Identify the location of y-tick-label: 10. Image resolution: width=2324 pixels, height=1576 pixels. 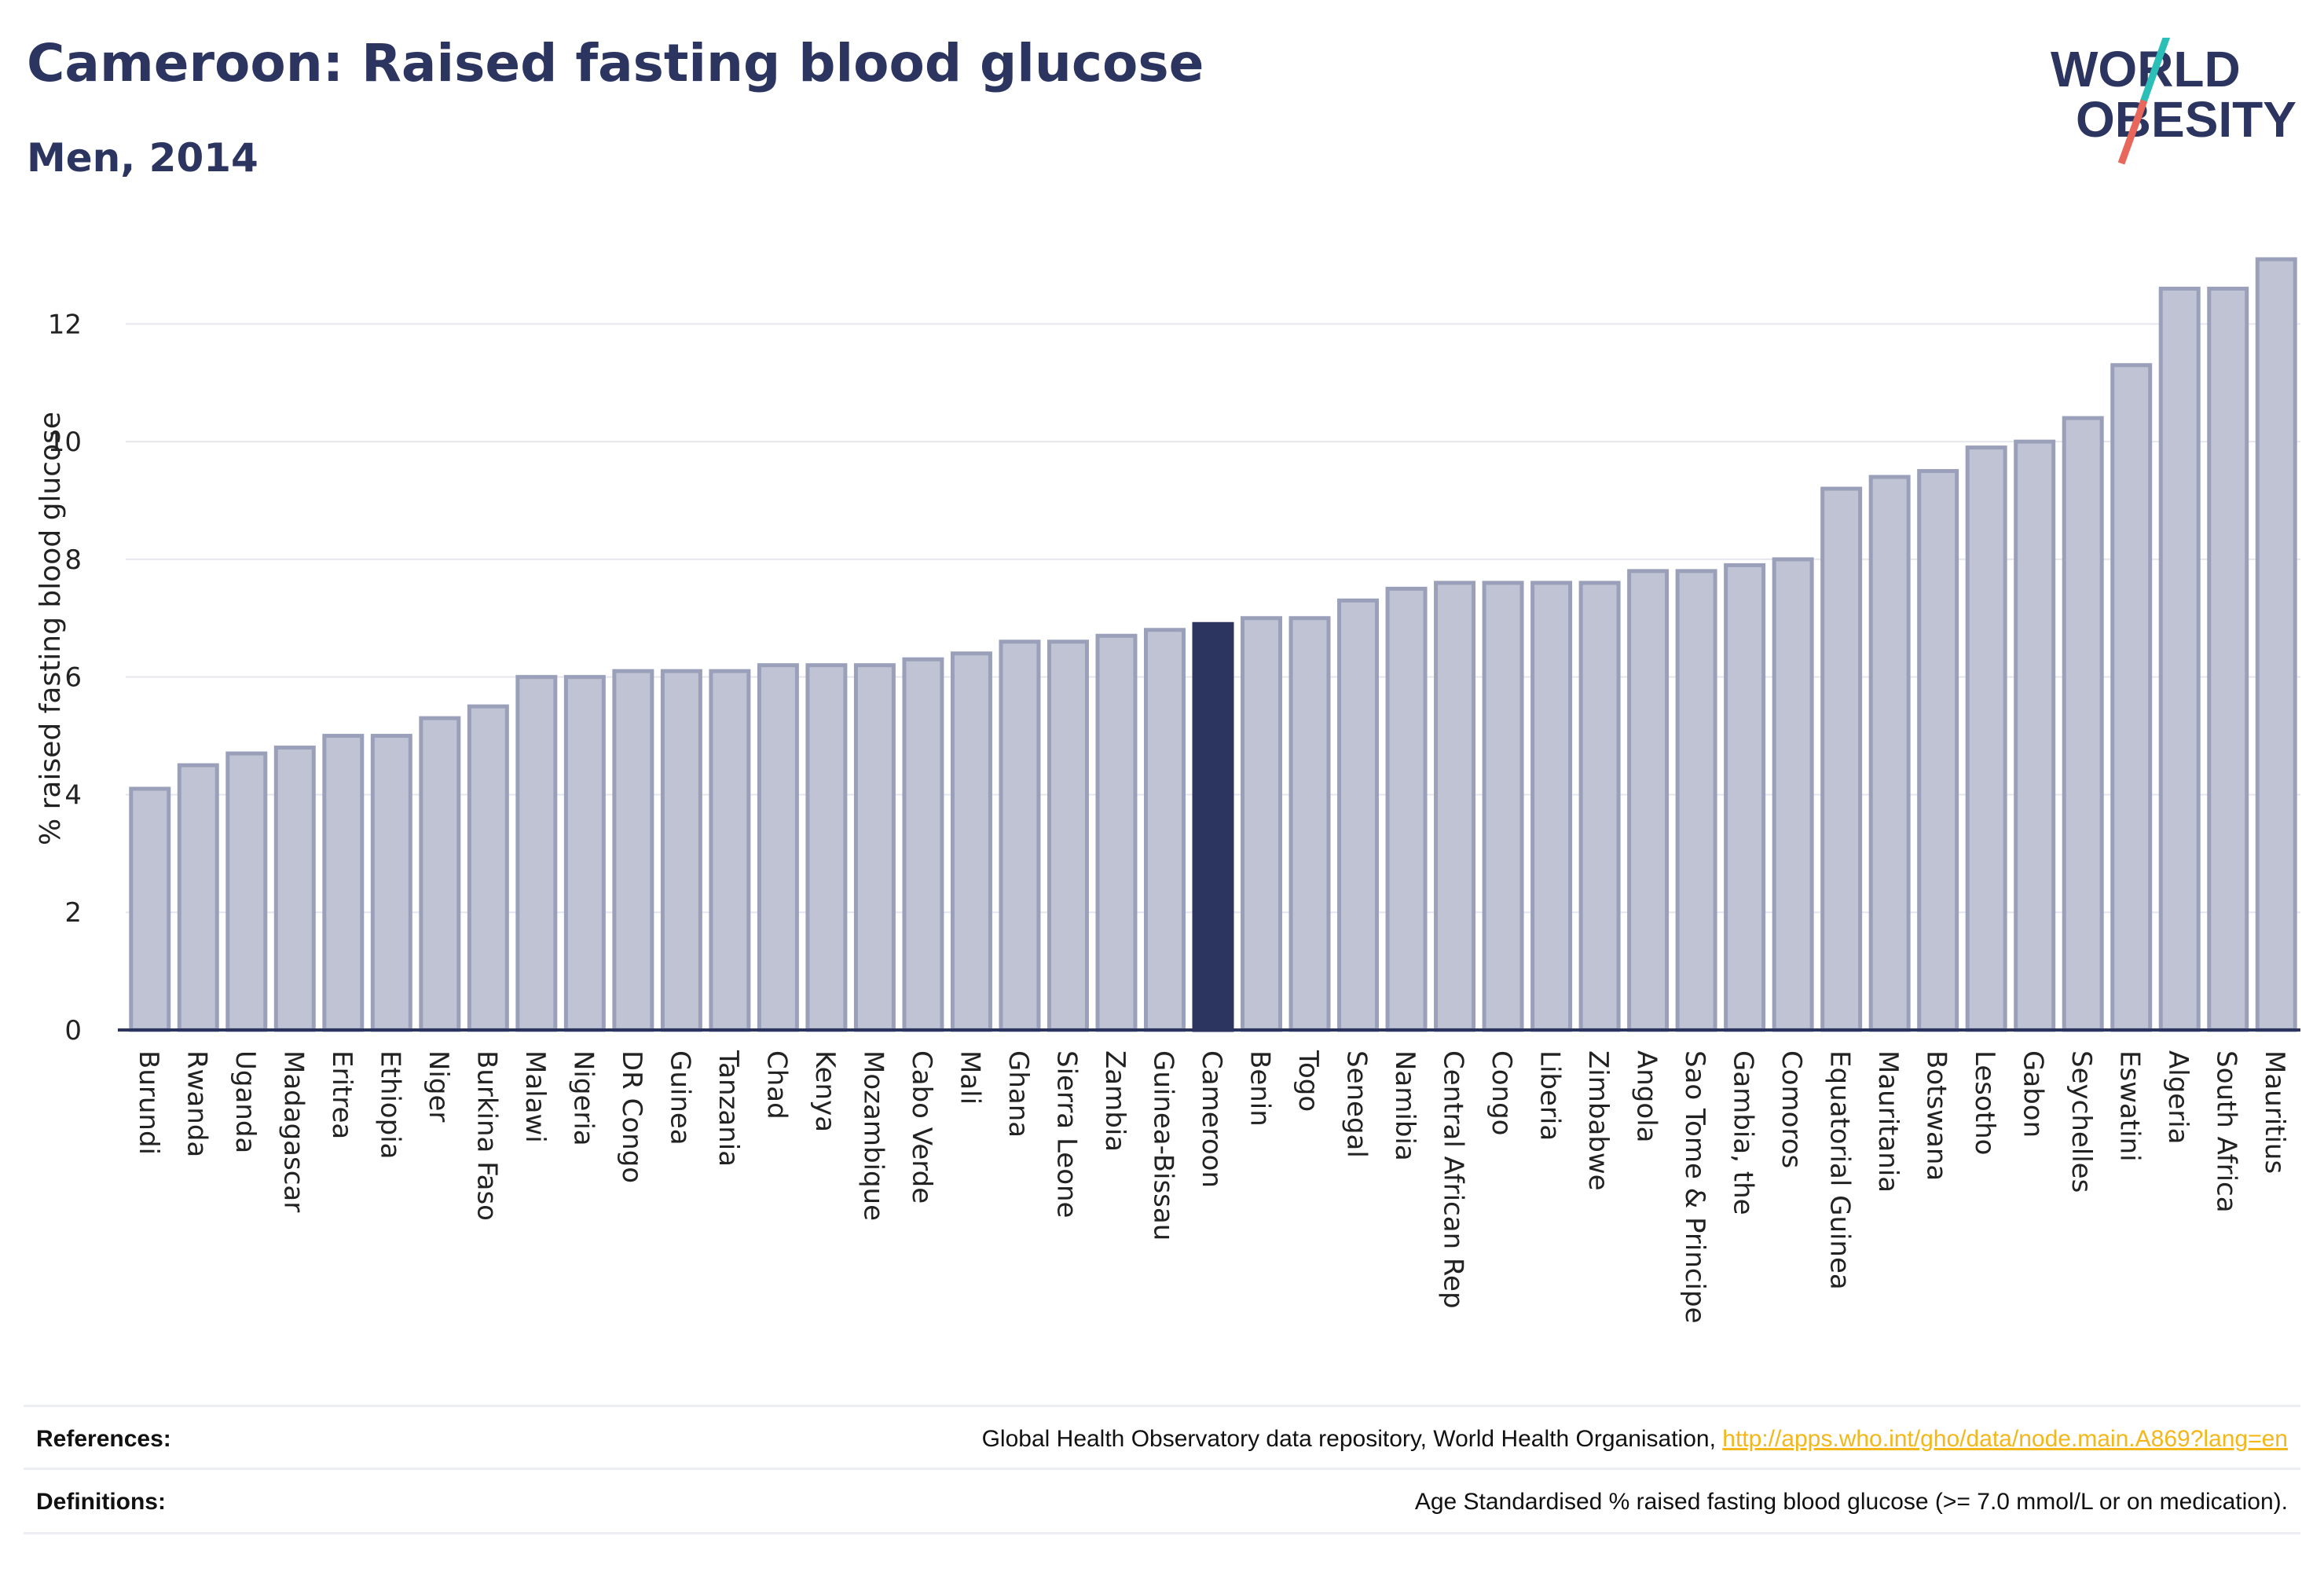
(65, 442).